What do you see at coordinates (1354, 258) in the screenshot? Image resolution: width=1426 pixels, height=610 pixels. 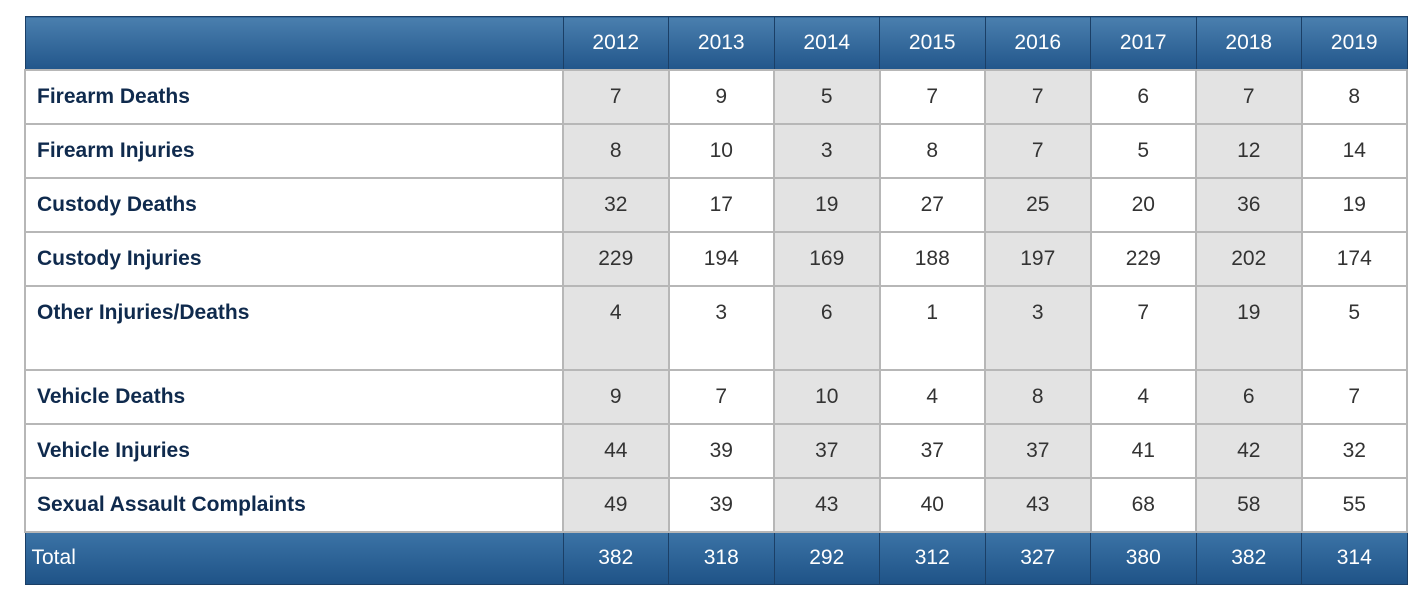 I see `value-cell: 174` at bounding box center [1354, 258].